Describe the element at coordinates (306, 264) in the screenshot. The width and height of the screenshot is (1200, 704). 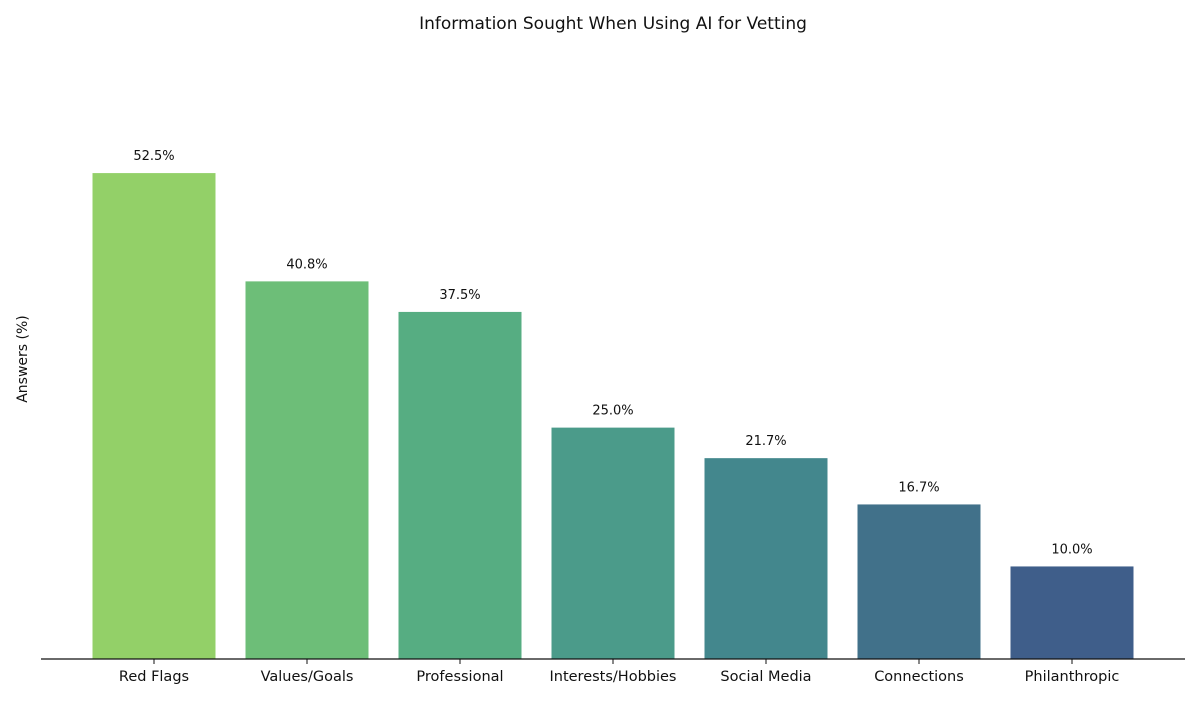
I see `data-label: 40.8%` at that location.